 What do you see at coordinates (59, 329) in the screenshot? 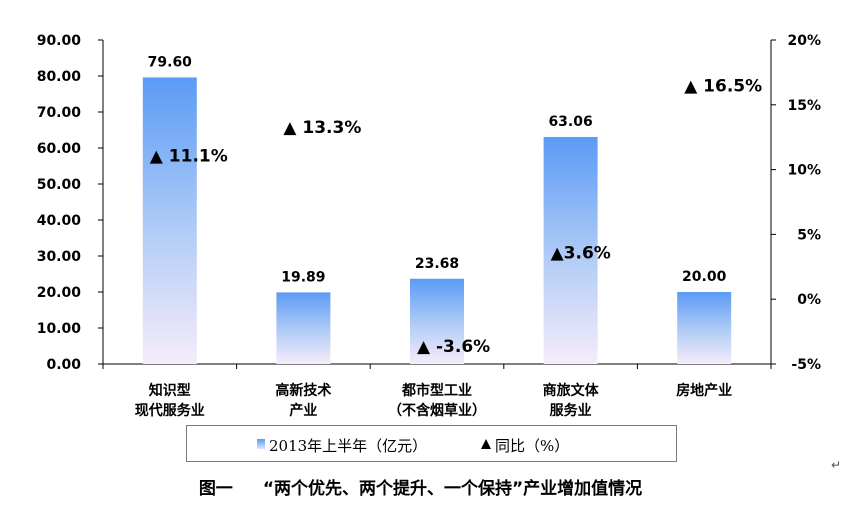
I see `left-tick-label: 10.00` at bounding box center [59, 329].